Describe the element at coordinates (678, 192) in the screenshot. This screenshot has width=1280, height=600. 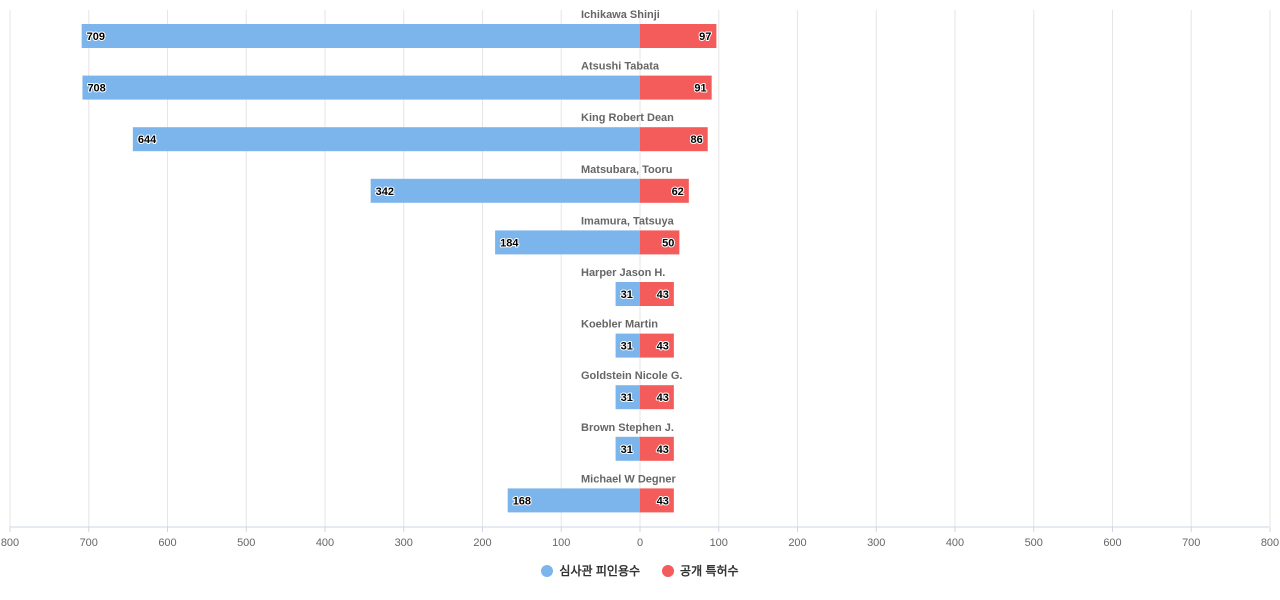
I see `data-label-published-patents: 62` at that location.